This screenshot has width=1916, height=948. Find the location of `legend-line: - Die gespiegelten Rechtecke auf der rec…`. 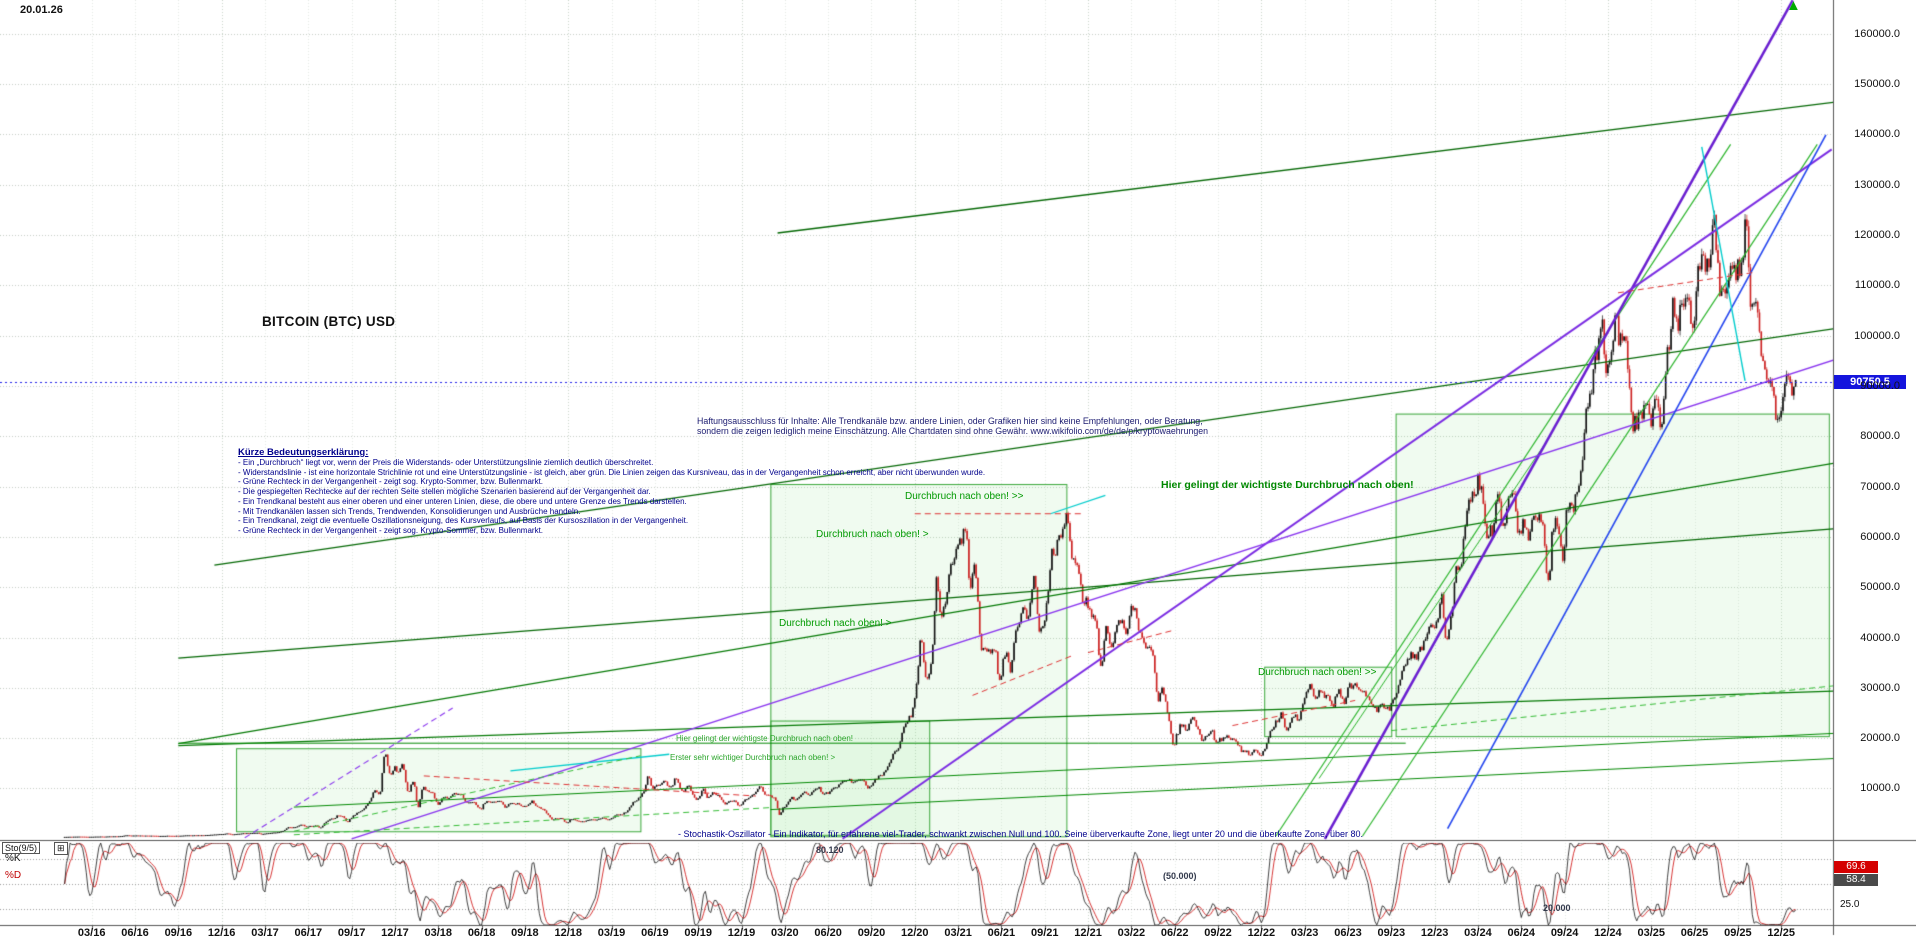

legend-line: - Die gespiegelten Rechtecke auf der rec… is located at coordinates (444, 492).